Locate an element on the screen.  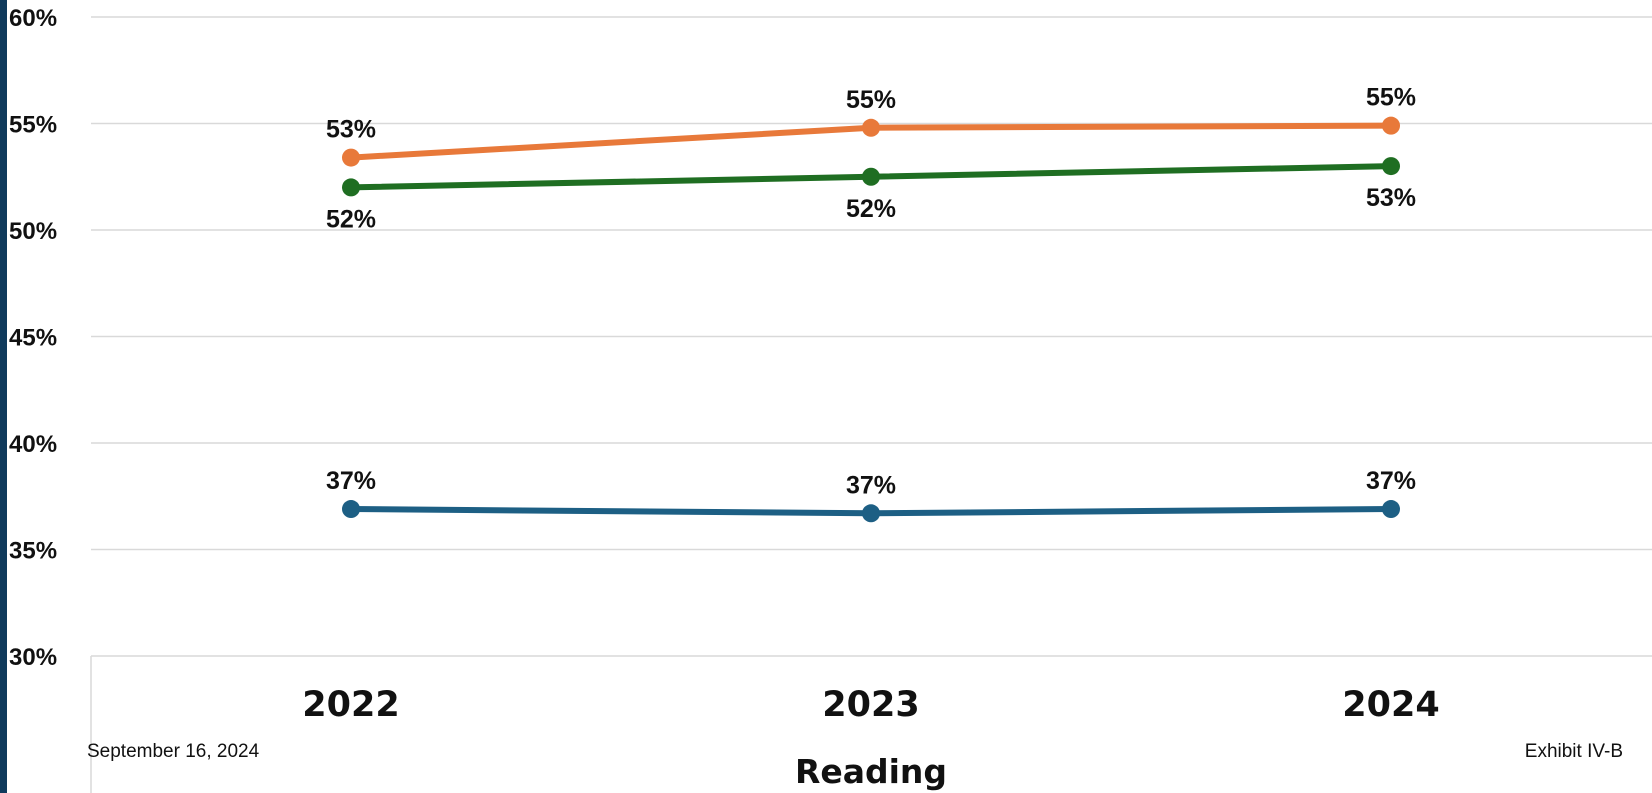
y-tick-label: 30% is located at coordinates (33, 657).